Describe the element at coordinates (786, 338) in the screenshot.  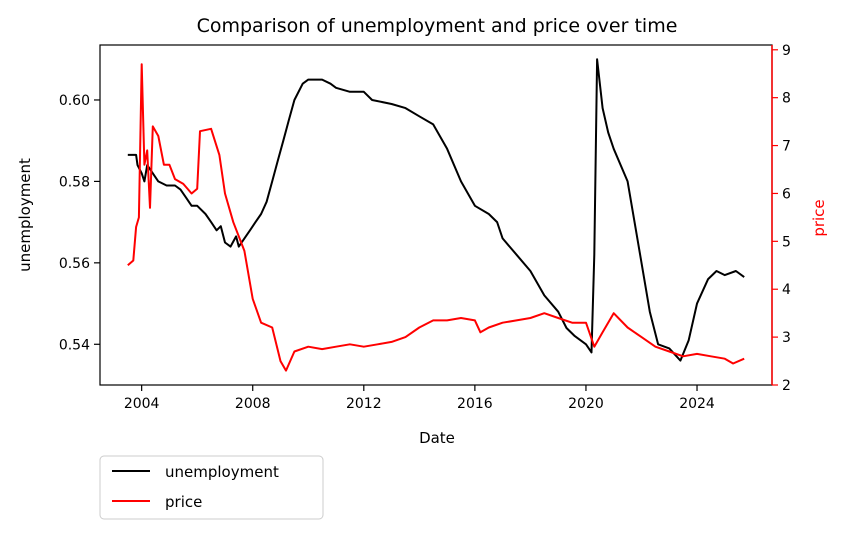
I see `right-y-tick-label: 3` at that location.